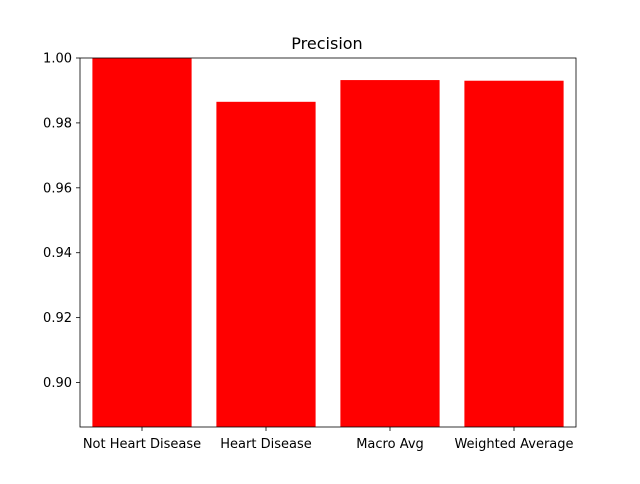  Describe the element at coordinates (57, 188) in the screenshot. I see `y-tick-label-3: 0.96` at that location.